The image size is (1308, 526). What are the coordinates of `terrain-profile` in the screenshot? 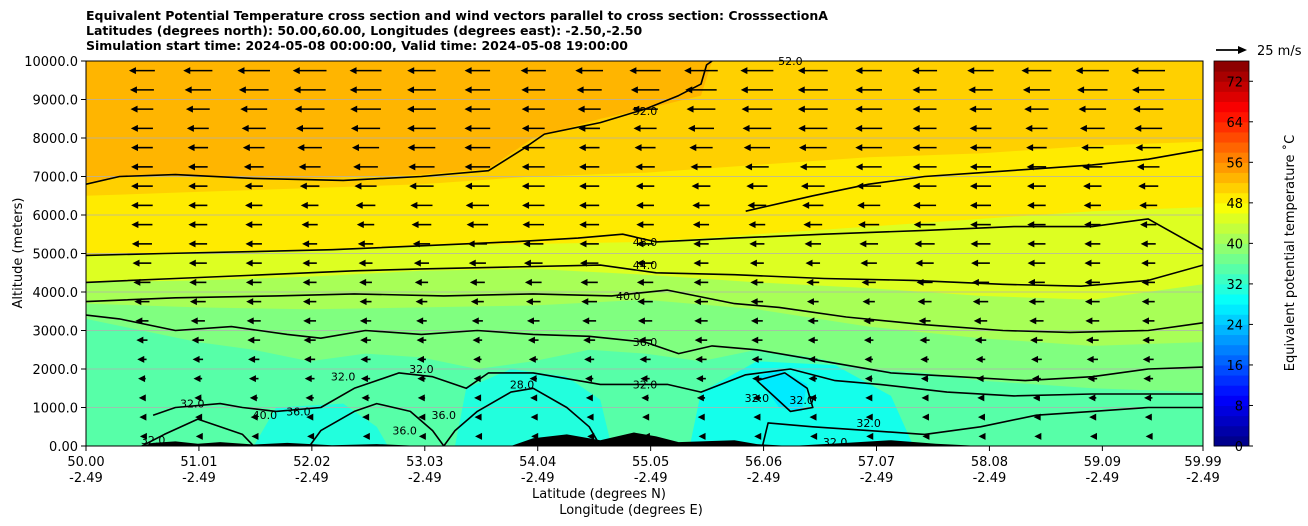 It's located at (644, 439).